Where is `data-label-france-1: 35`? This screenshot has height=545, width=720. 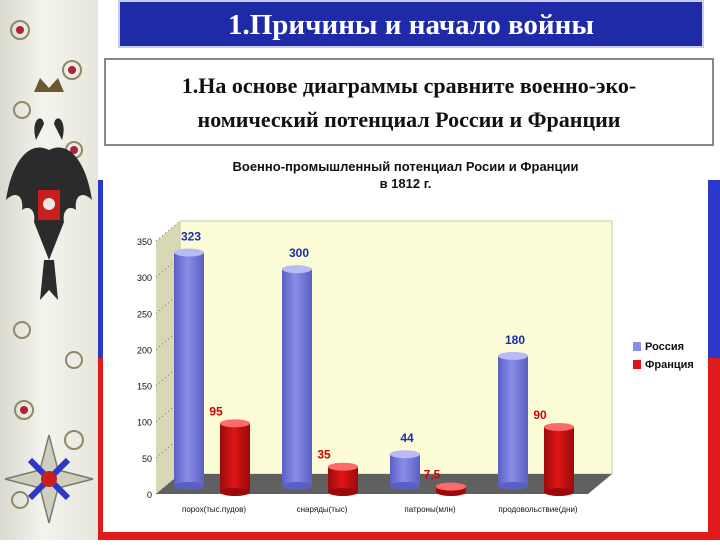 data-label-france-1: 35 is located at coordinates (324, 455).